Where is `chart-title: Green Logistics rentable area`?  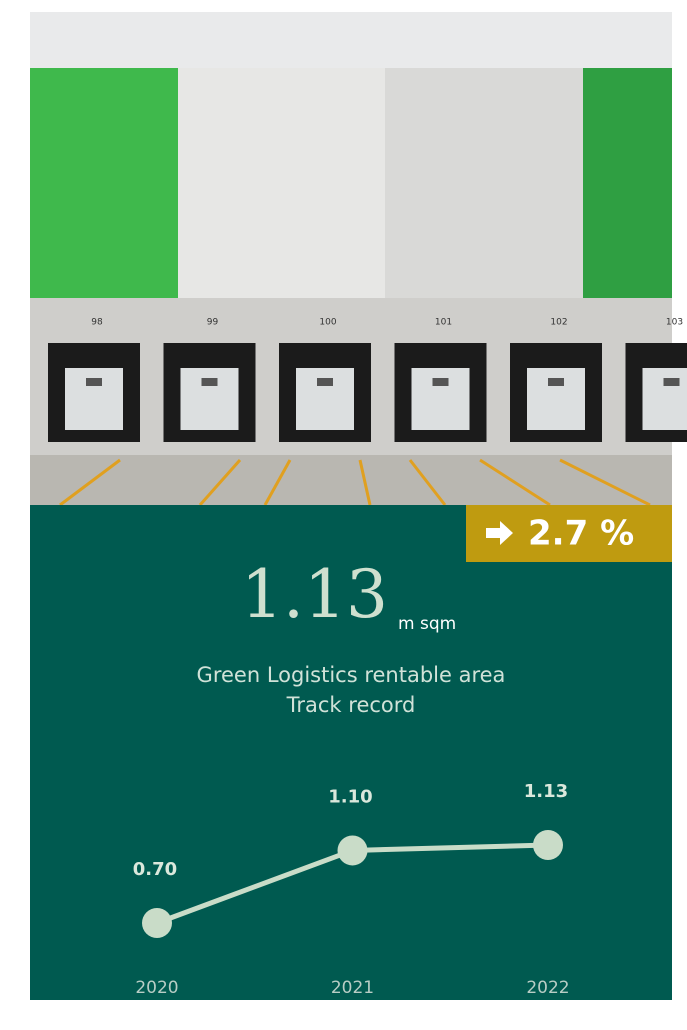 chart-title: Green Logistics rentable area is located at coordinates (351, 675).